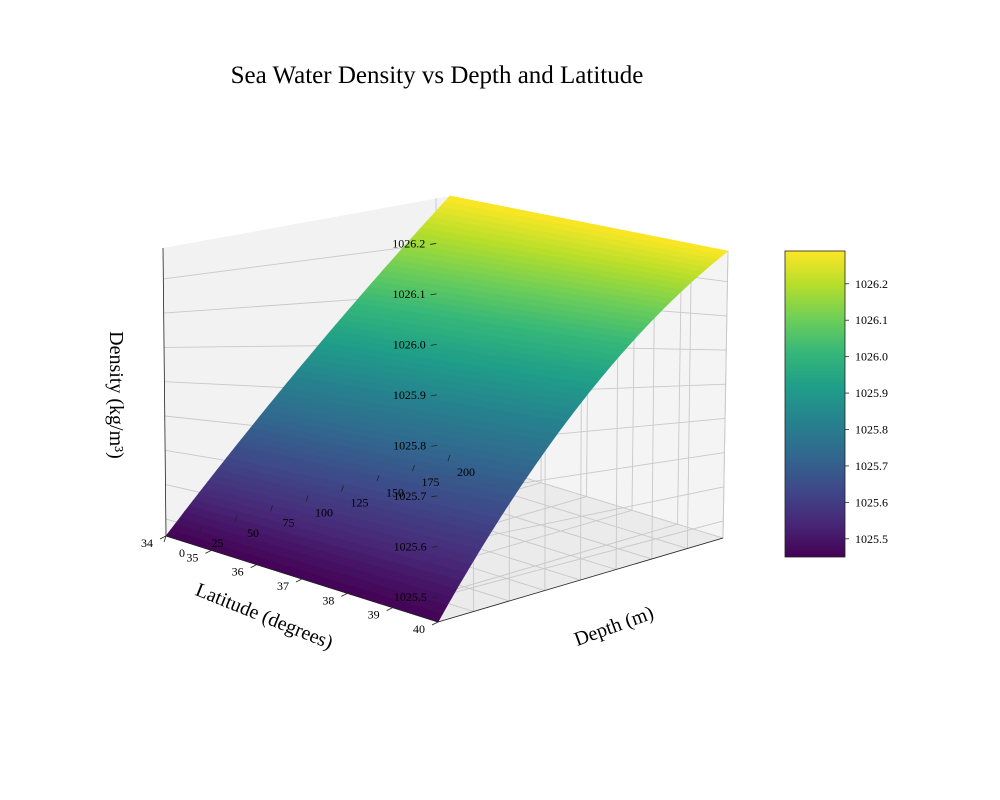 The height and width of the screenshot is (800, 1000). I want to click on colorbar-tick-label: 1025.8, so click(871, 430).